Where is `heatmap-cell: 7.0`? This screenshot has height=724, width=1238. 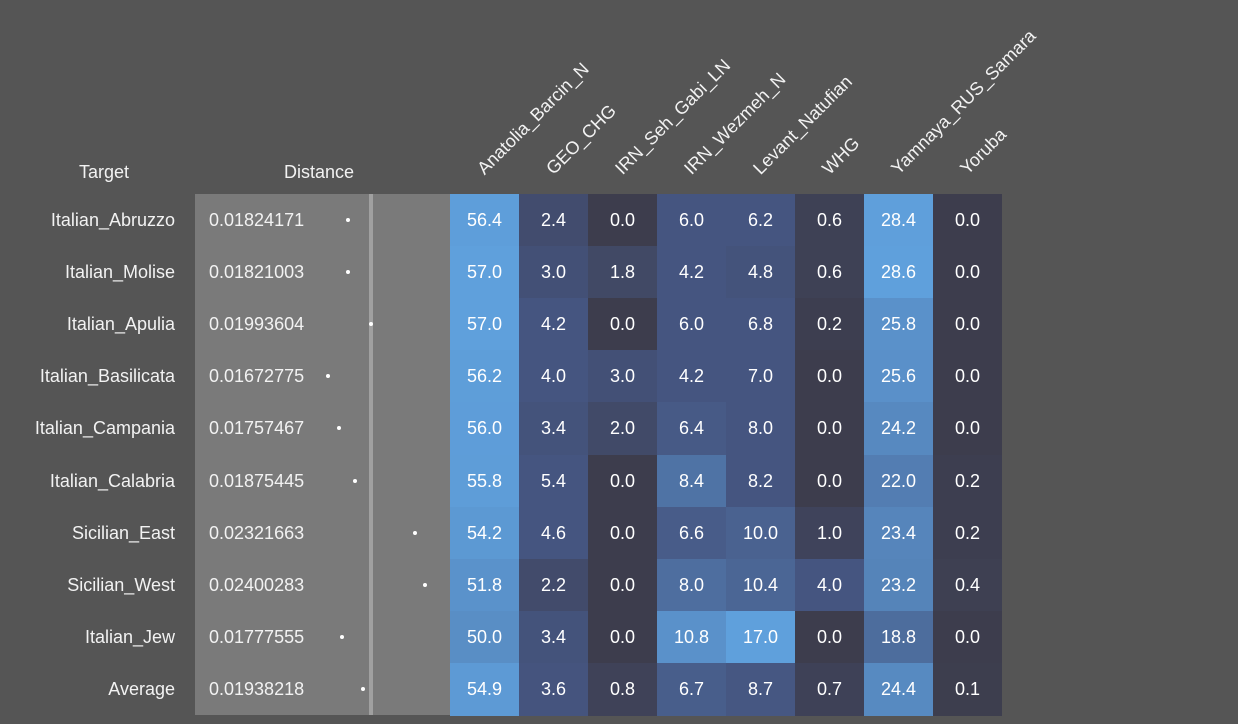 heatmap-cell: 7.0 is located at coordinates (760, 377).